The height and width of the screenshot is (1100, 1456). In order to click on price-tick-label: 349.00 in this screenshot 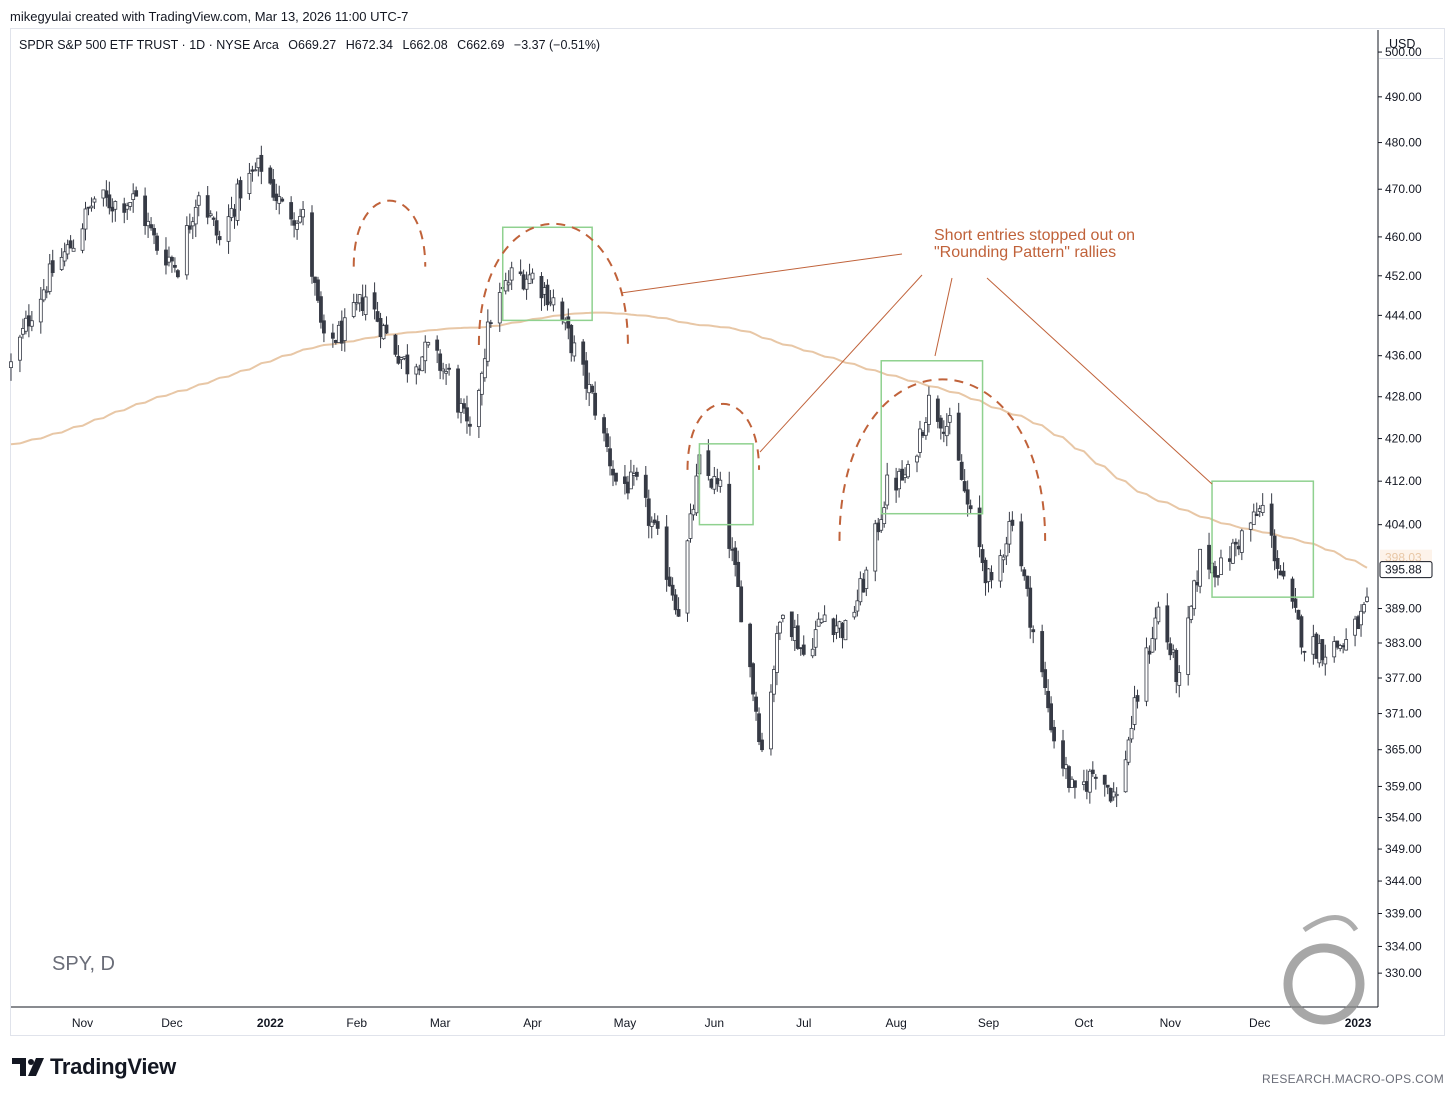, I will do `click(1403, 849)`.